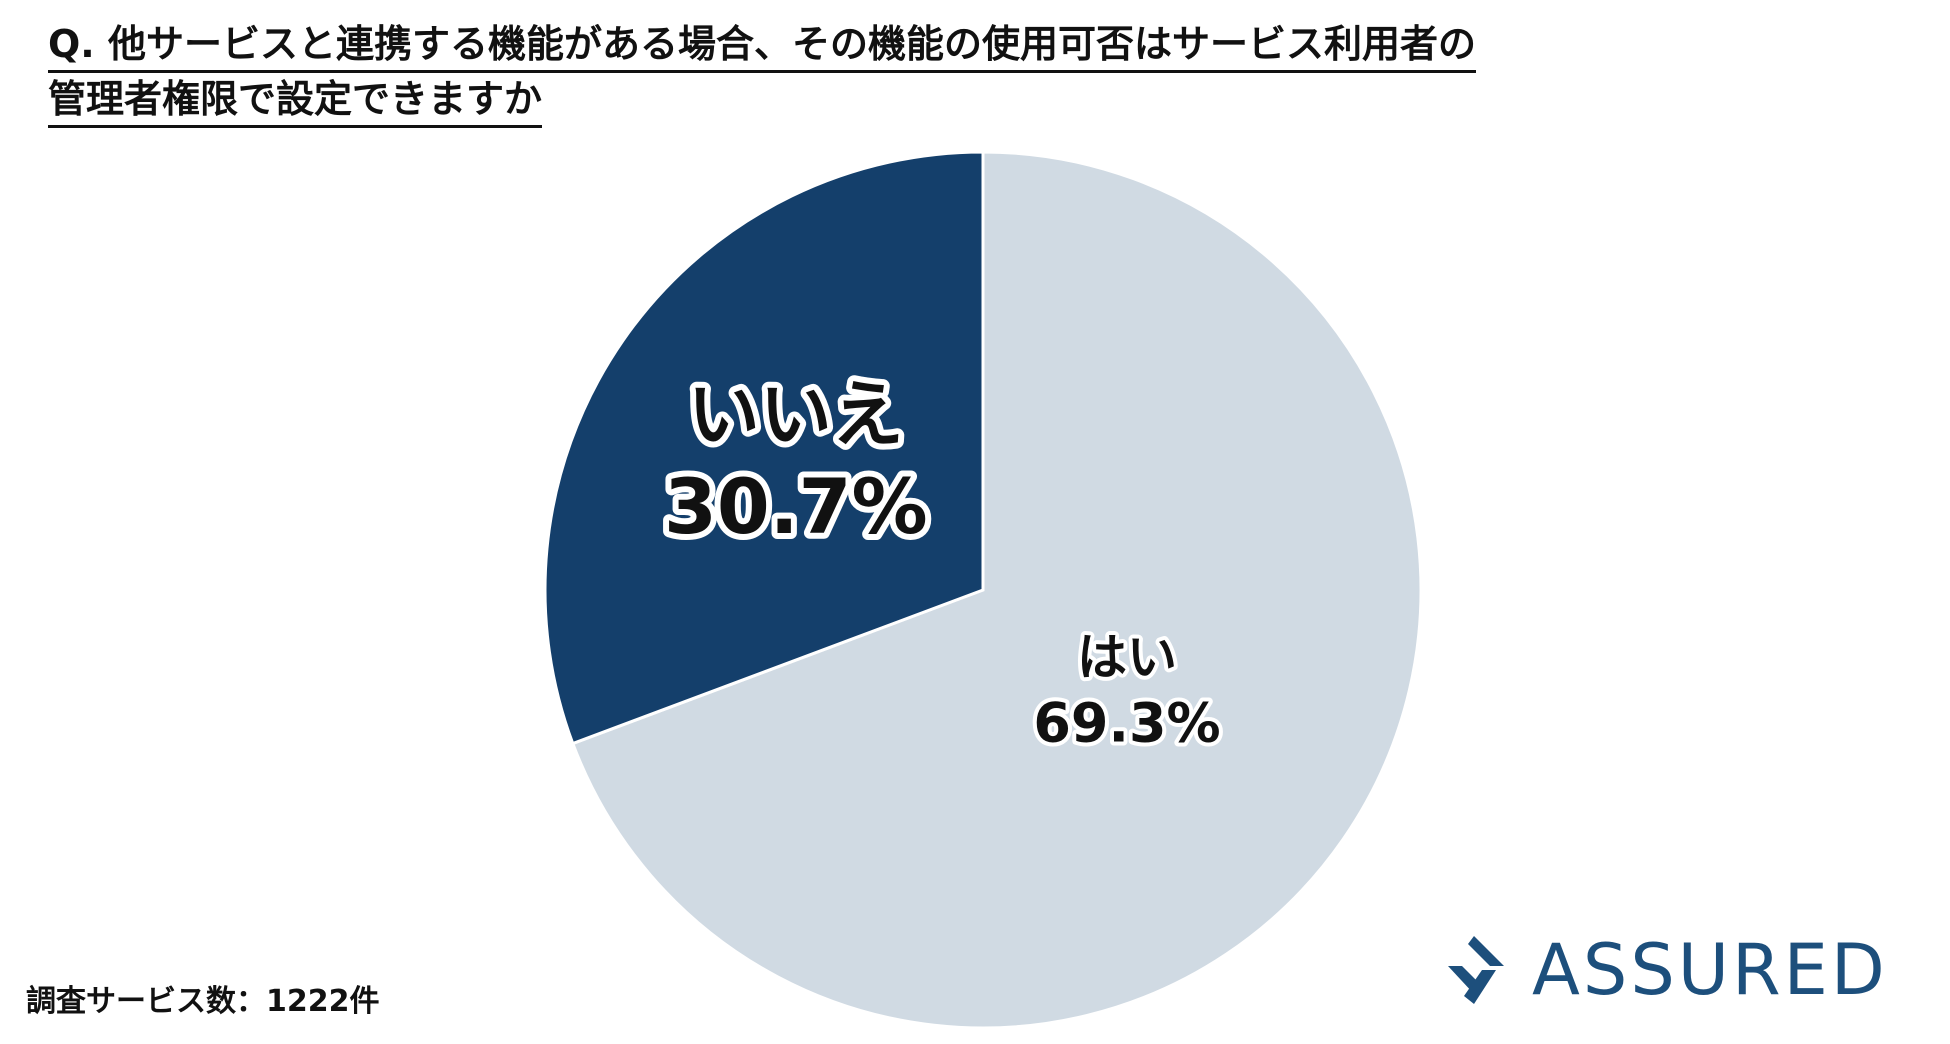  Describe the element at coordinates (1126, 723) in the screenshot. I see `pie-slice-value-0: 69.3%` at that location.